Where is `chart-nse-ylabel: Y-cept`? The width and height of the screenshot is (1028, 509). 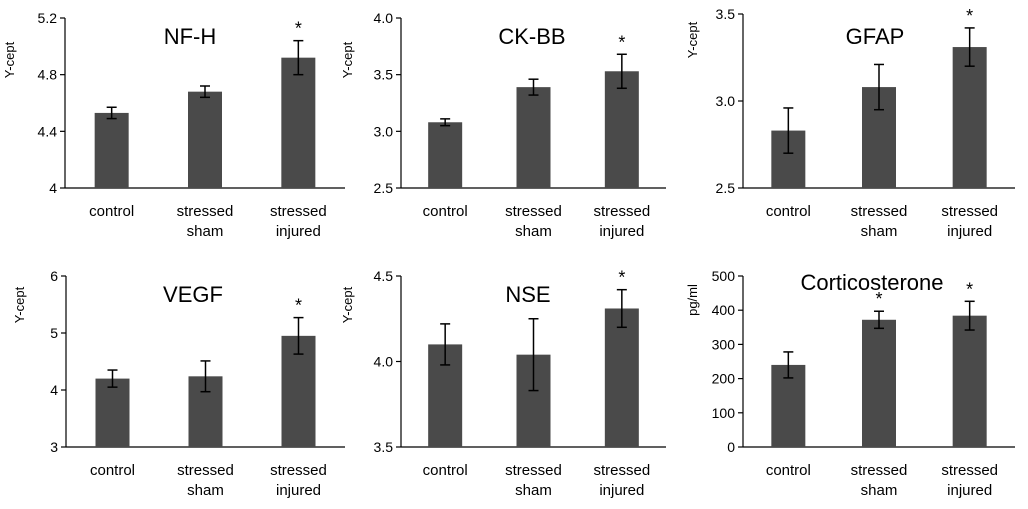
chart-nse-ylabel: Y-cept is located at coordinates (347, 304).